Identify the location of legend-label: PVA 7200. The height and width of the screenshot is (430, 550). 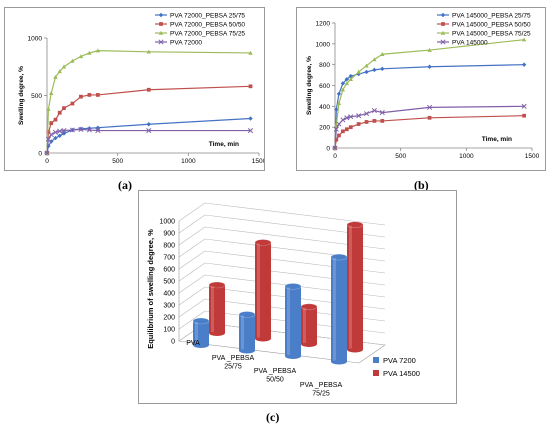
(399, 360).